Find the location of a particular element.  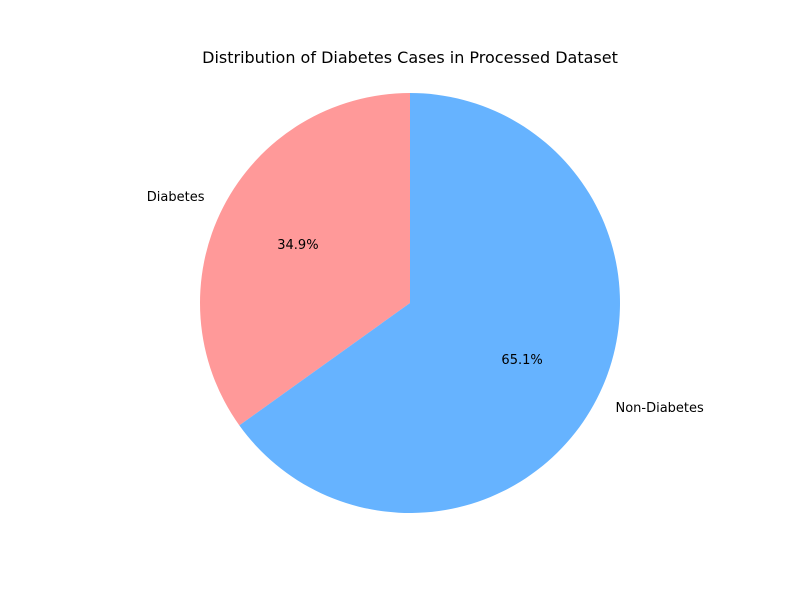

pie-category-label-non-diabetes: Non-Diabetes is located at coordinates (659, 408).